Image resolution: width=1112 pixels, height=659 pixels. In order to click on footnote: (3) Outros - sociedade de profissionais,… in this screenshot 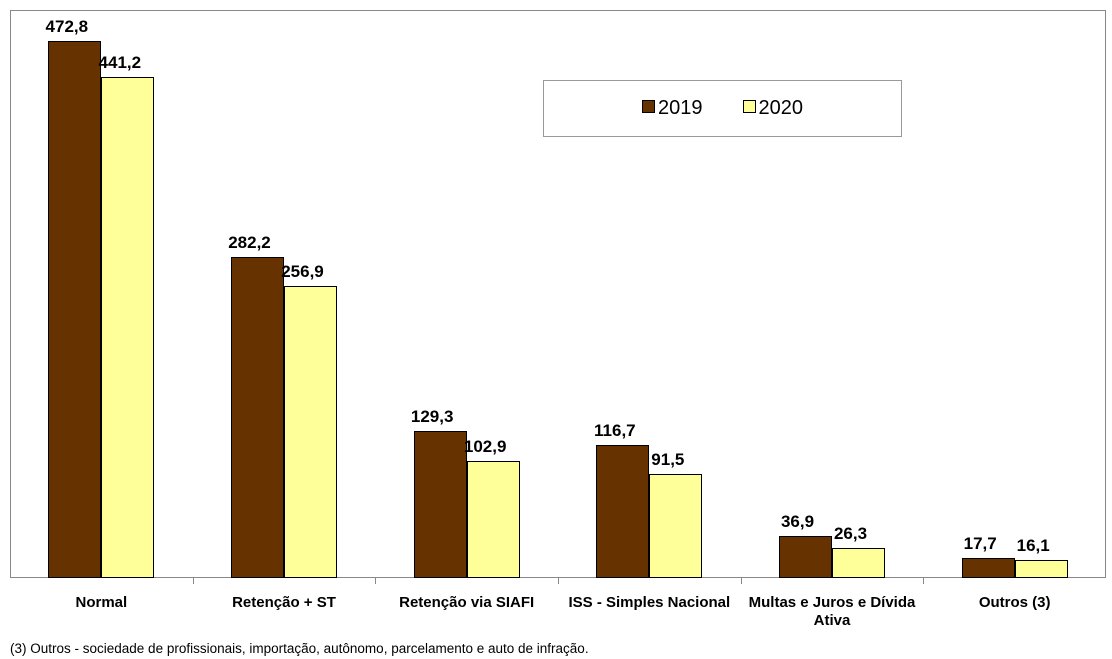, I will do `click(299, 648)`.